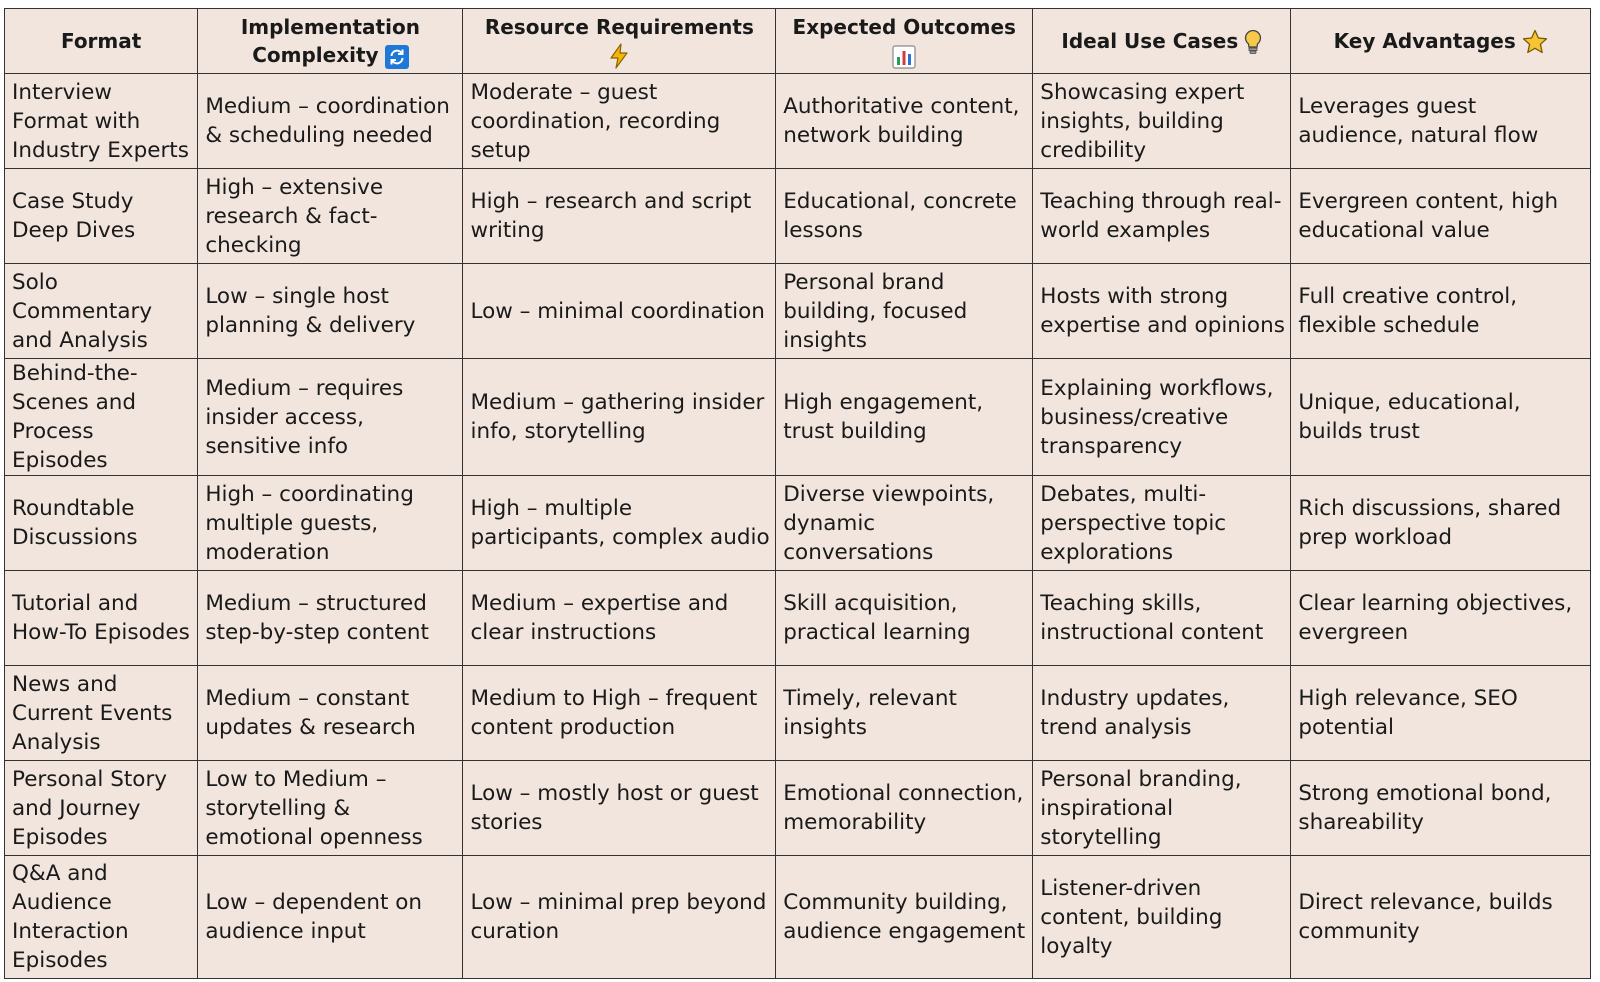 The height and width of the screenshot is (982, 1600). I want to click on cell-key-advantages: Full creative control, flexible schedule, so click(1440, 311).